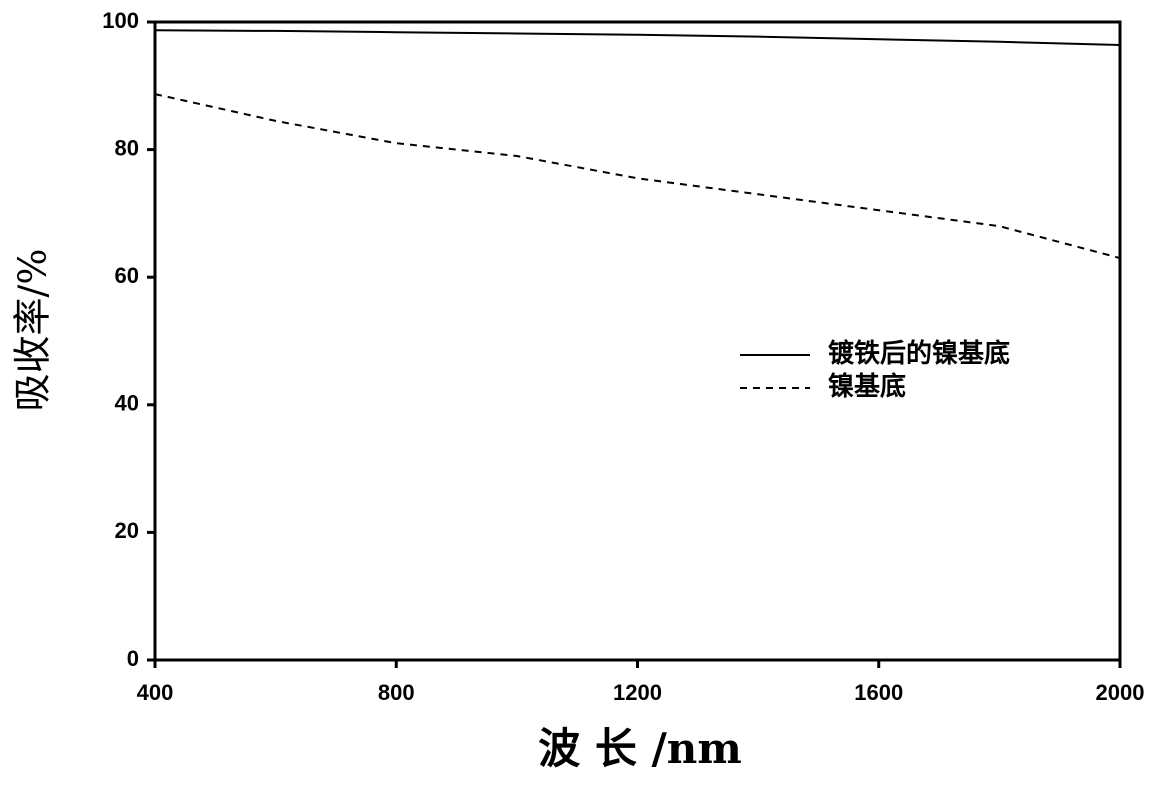  What do you see at coordinates (33, 330) in the screenshot?
I see `y-axis-label: 吸收率/%` at bounding box center [33, 330].